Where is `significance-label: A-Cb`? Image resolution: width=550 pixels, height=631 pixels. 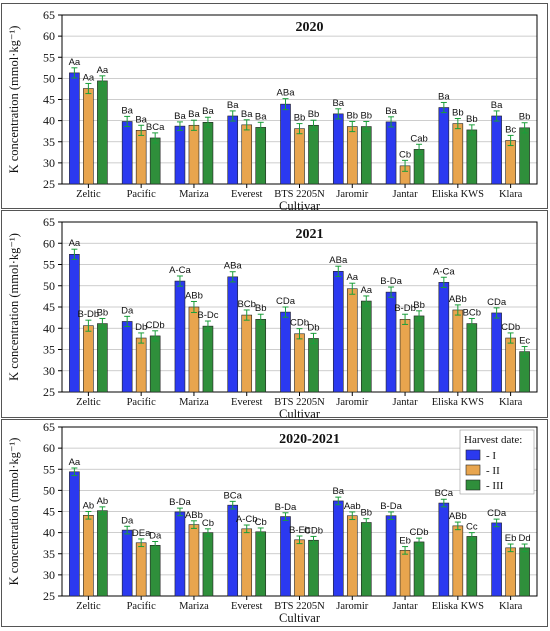 significance-label: A-Cb is located at coordinates (247, 519).